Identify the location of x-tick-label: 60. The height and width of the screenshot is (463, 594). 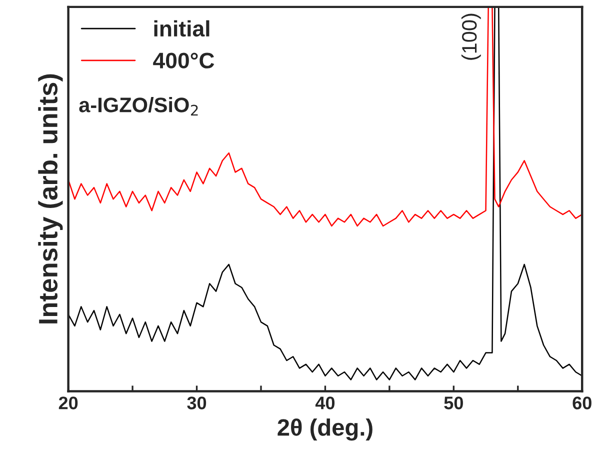
(582, 403).